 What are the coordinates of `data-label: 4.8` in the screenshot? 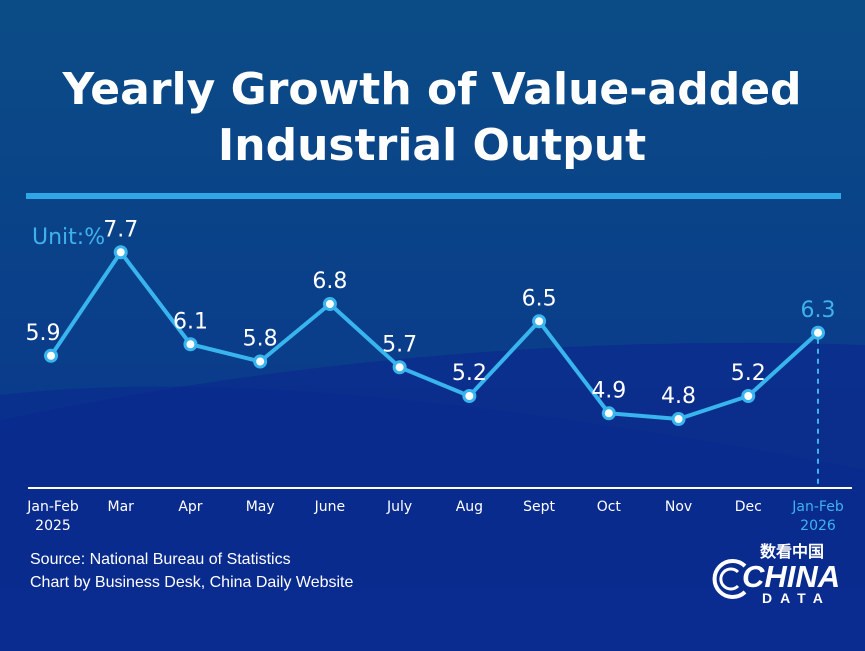 It's located at (678, 396).